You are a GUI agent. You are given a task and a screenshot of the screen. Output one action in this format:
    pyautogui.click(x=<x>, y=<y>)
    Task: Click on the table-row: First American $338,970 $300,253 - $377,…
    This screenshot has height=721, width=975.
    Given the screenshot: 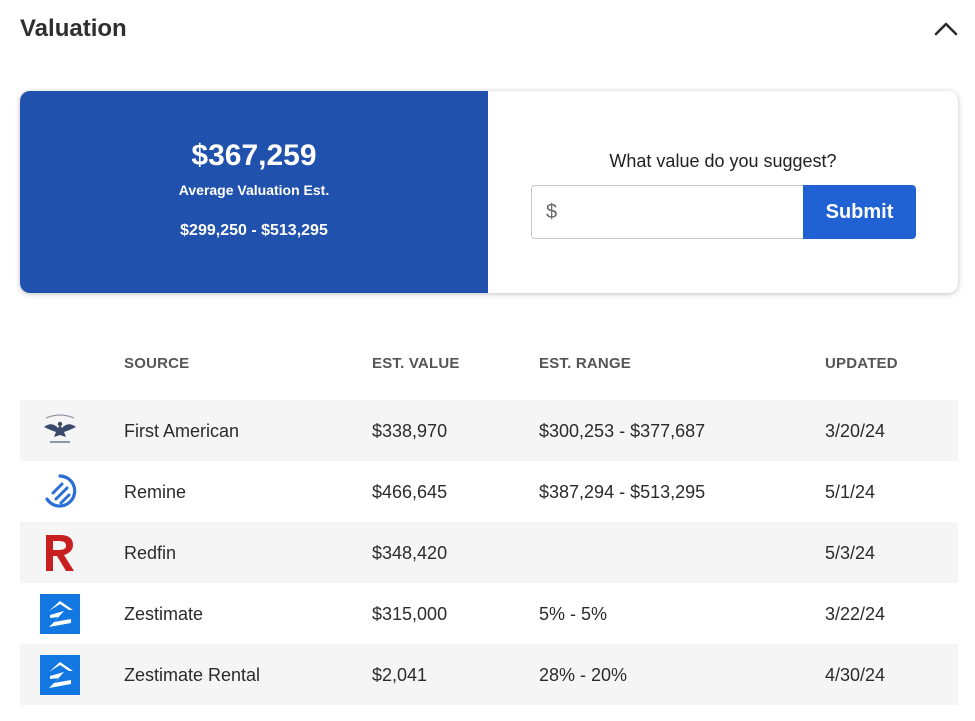 What is the action you would take?
    pyautogui.click(x=489, y=430)
    